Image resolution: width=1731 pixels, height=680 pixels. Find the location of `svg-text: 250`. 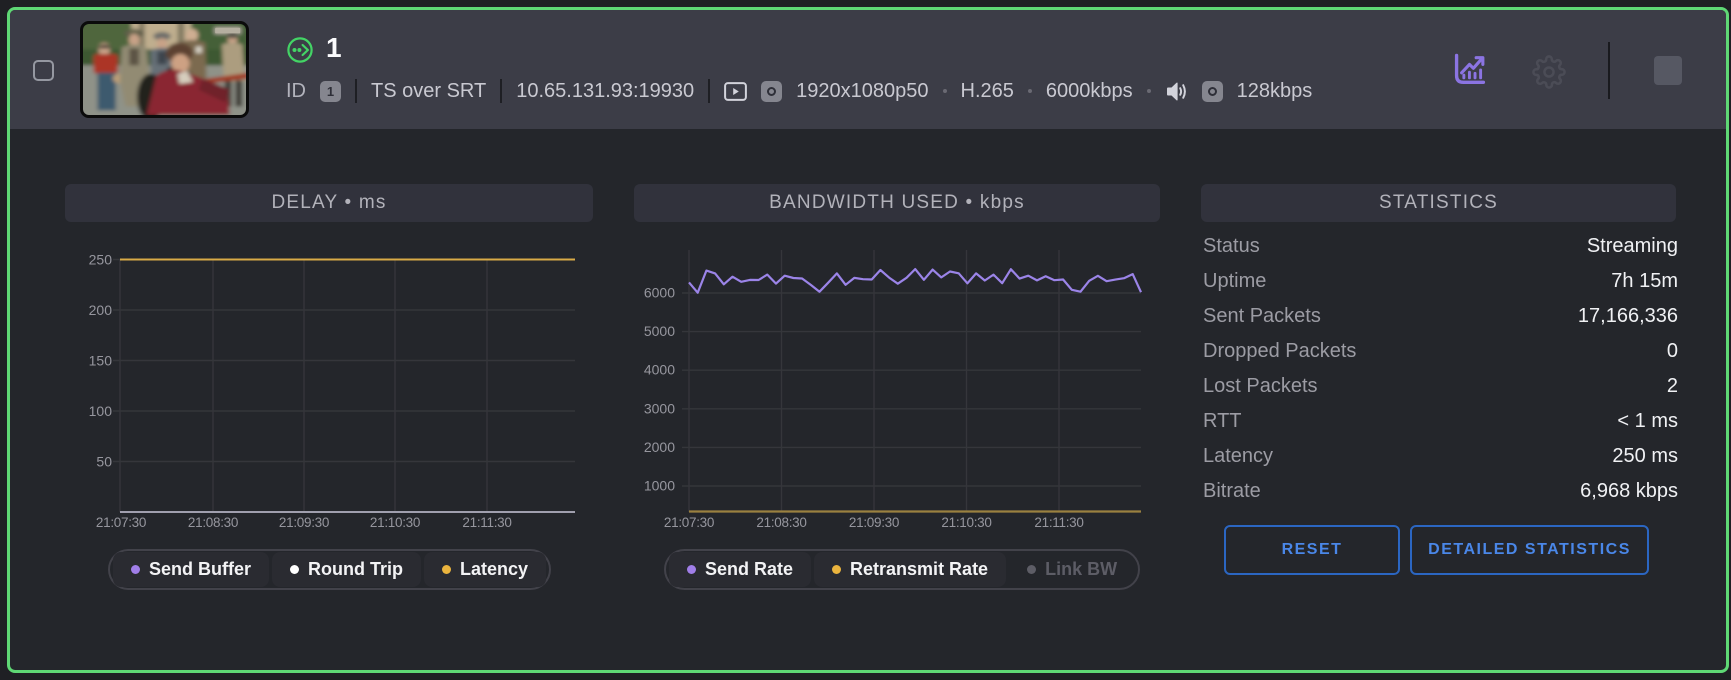

svg-text: 250 is located at coordinates (101, 260).